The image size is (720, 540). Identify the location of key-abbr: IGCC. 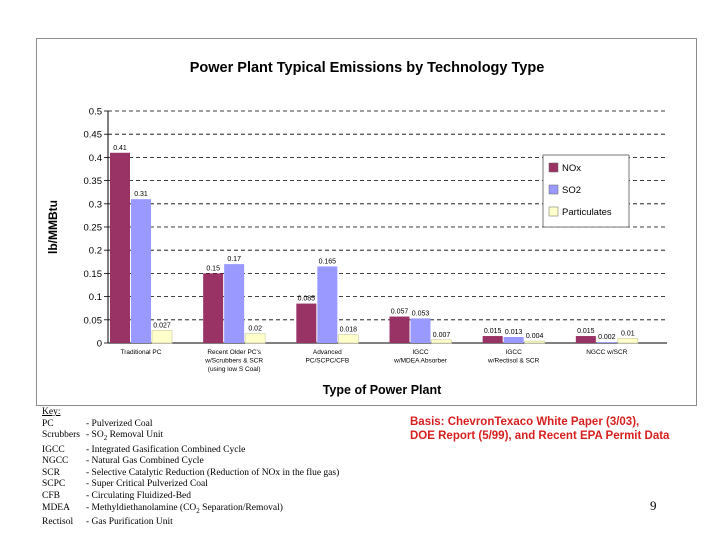
(53, 449).